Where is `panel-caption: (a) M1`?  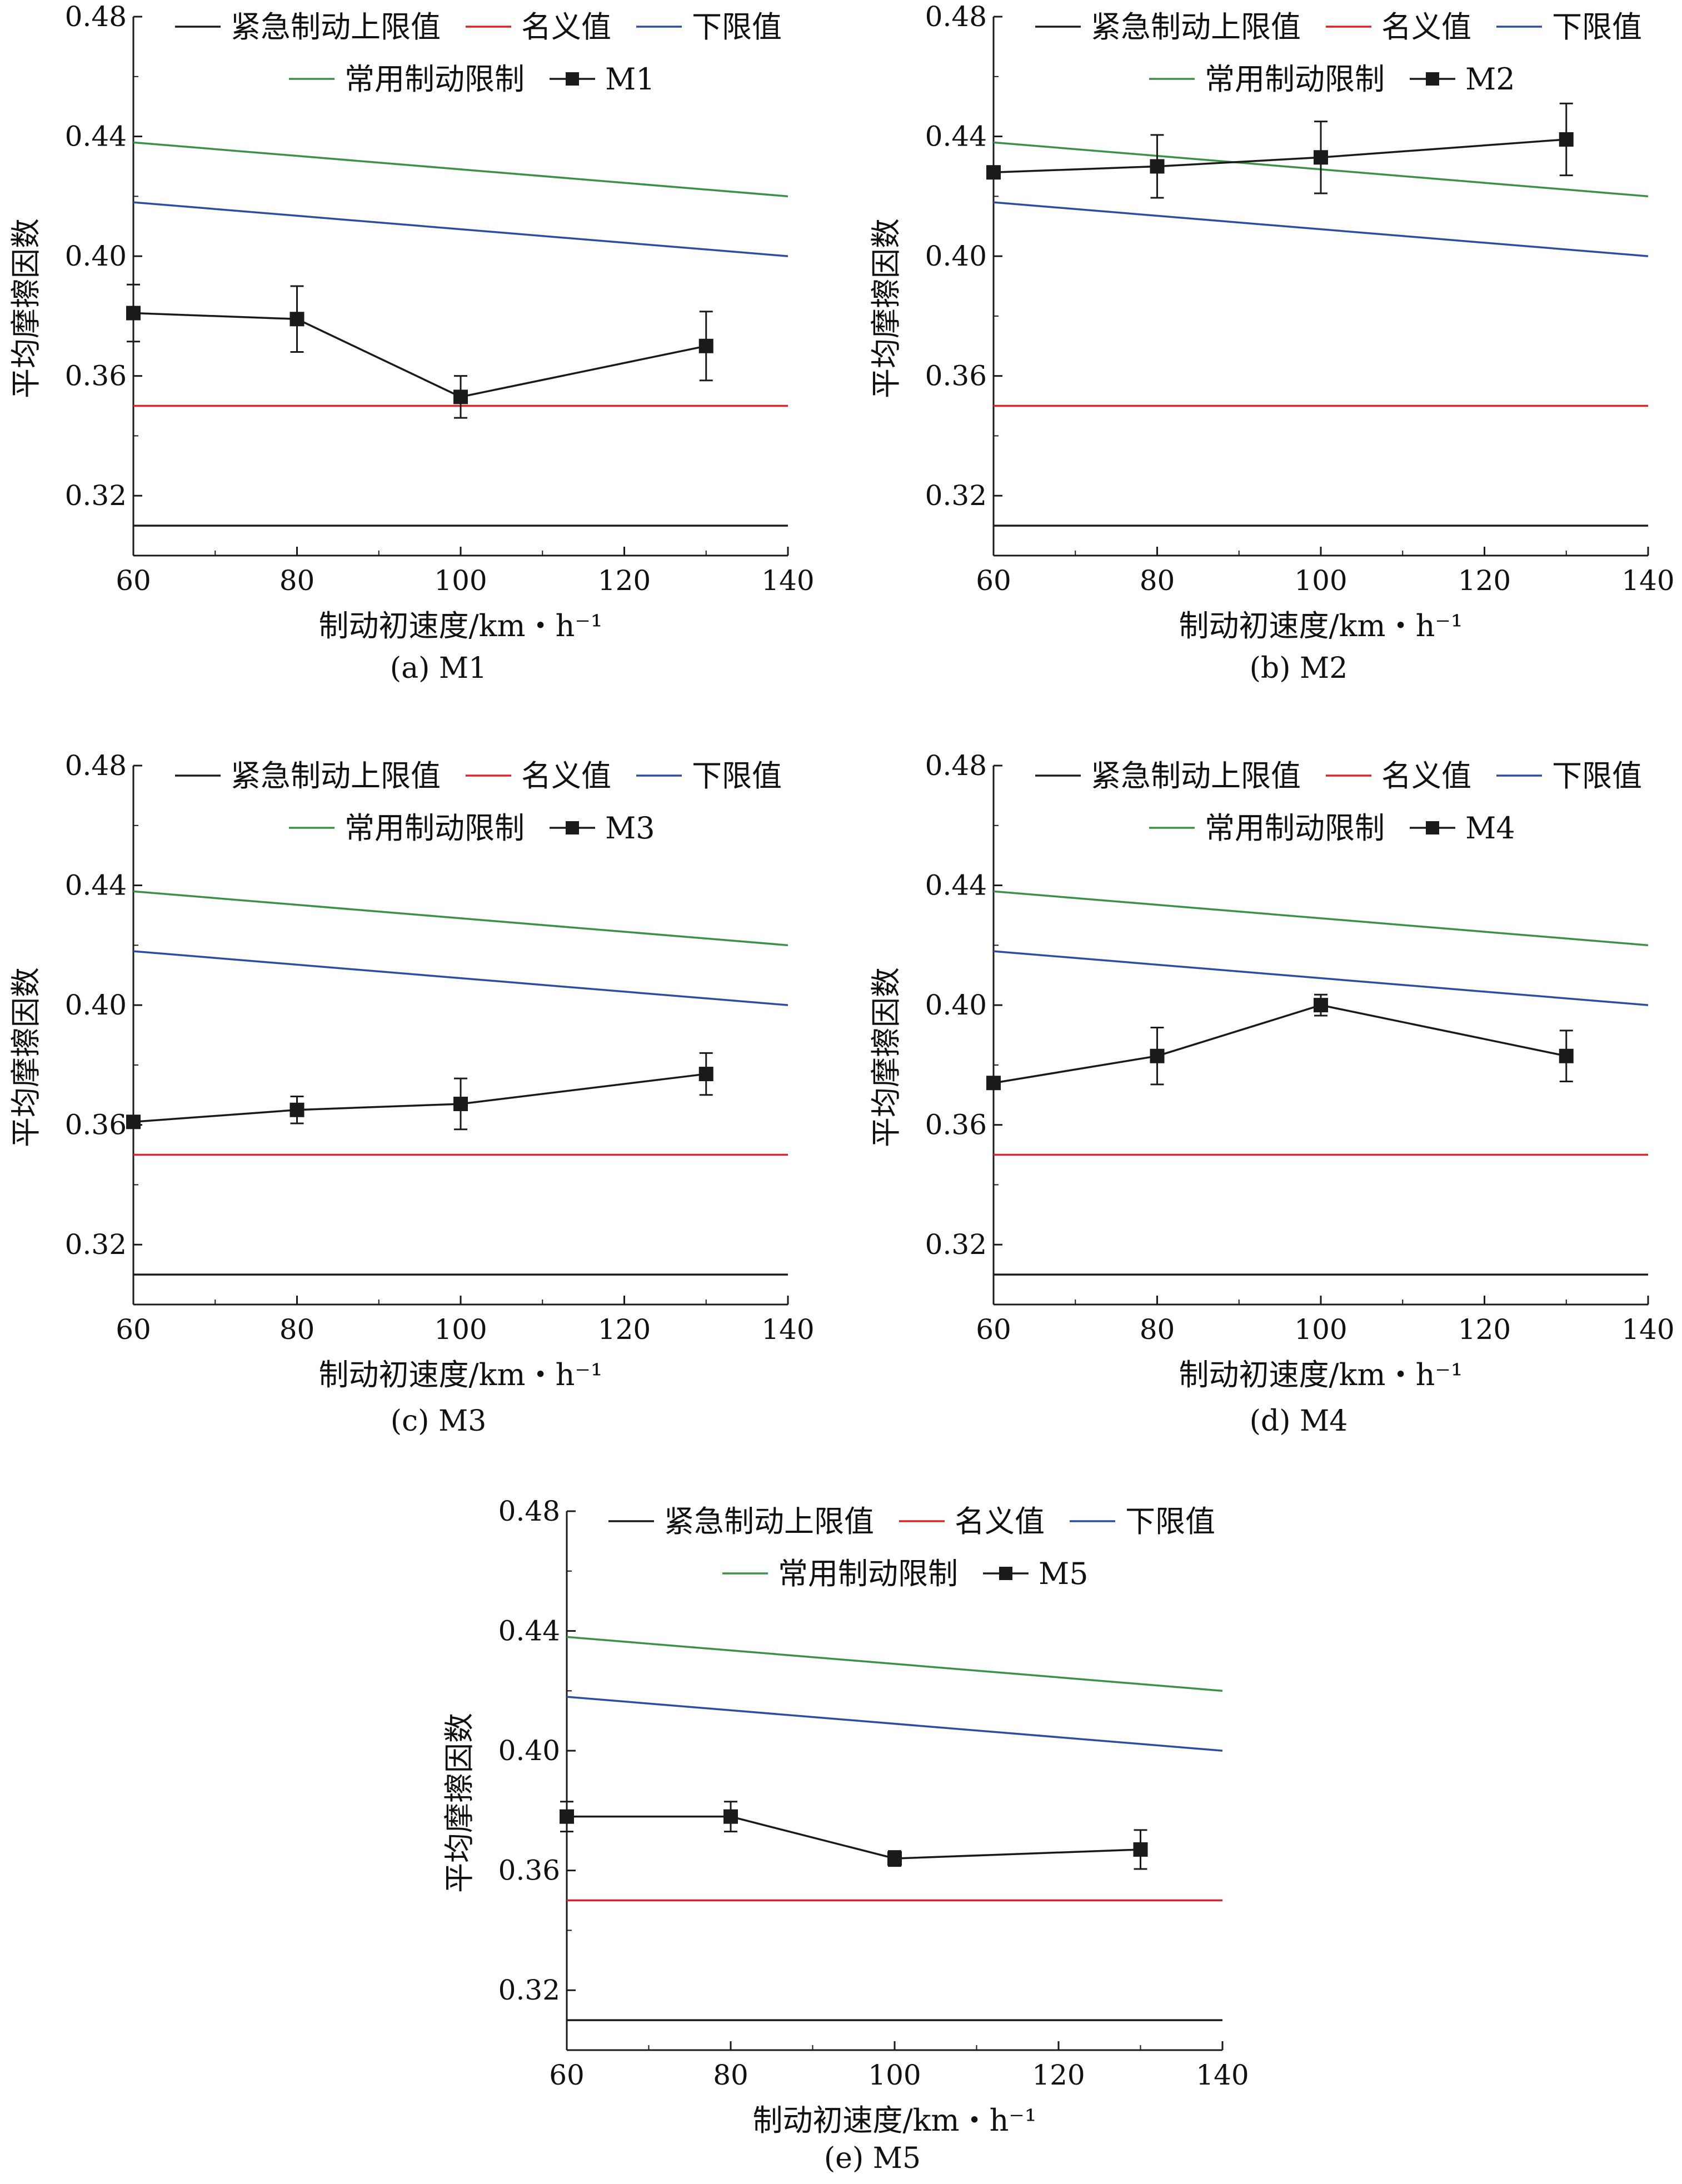 panel-caption: (a) M1 is located at coordinates (438, 668).